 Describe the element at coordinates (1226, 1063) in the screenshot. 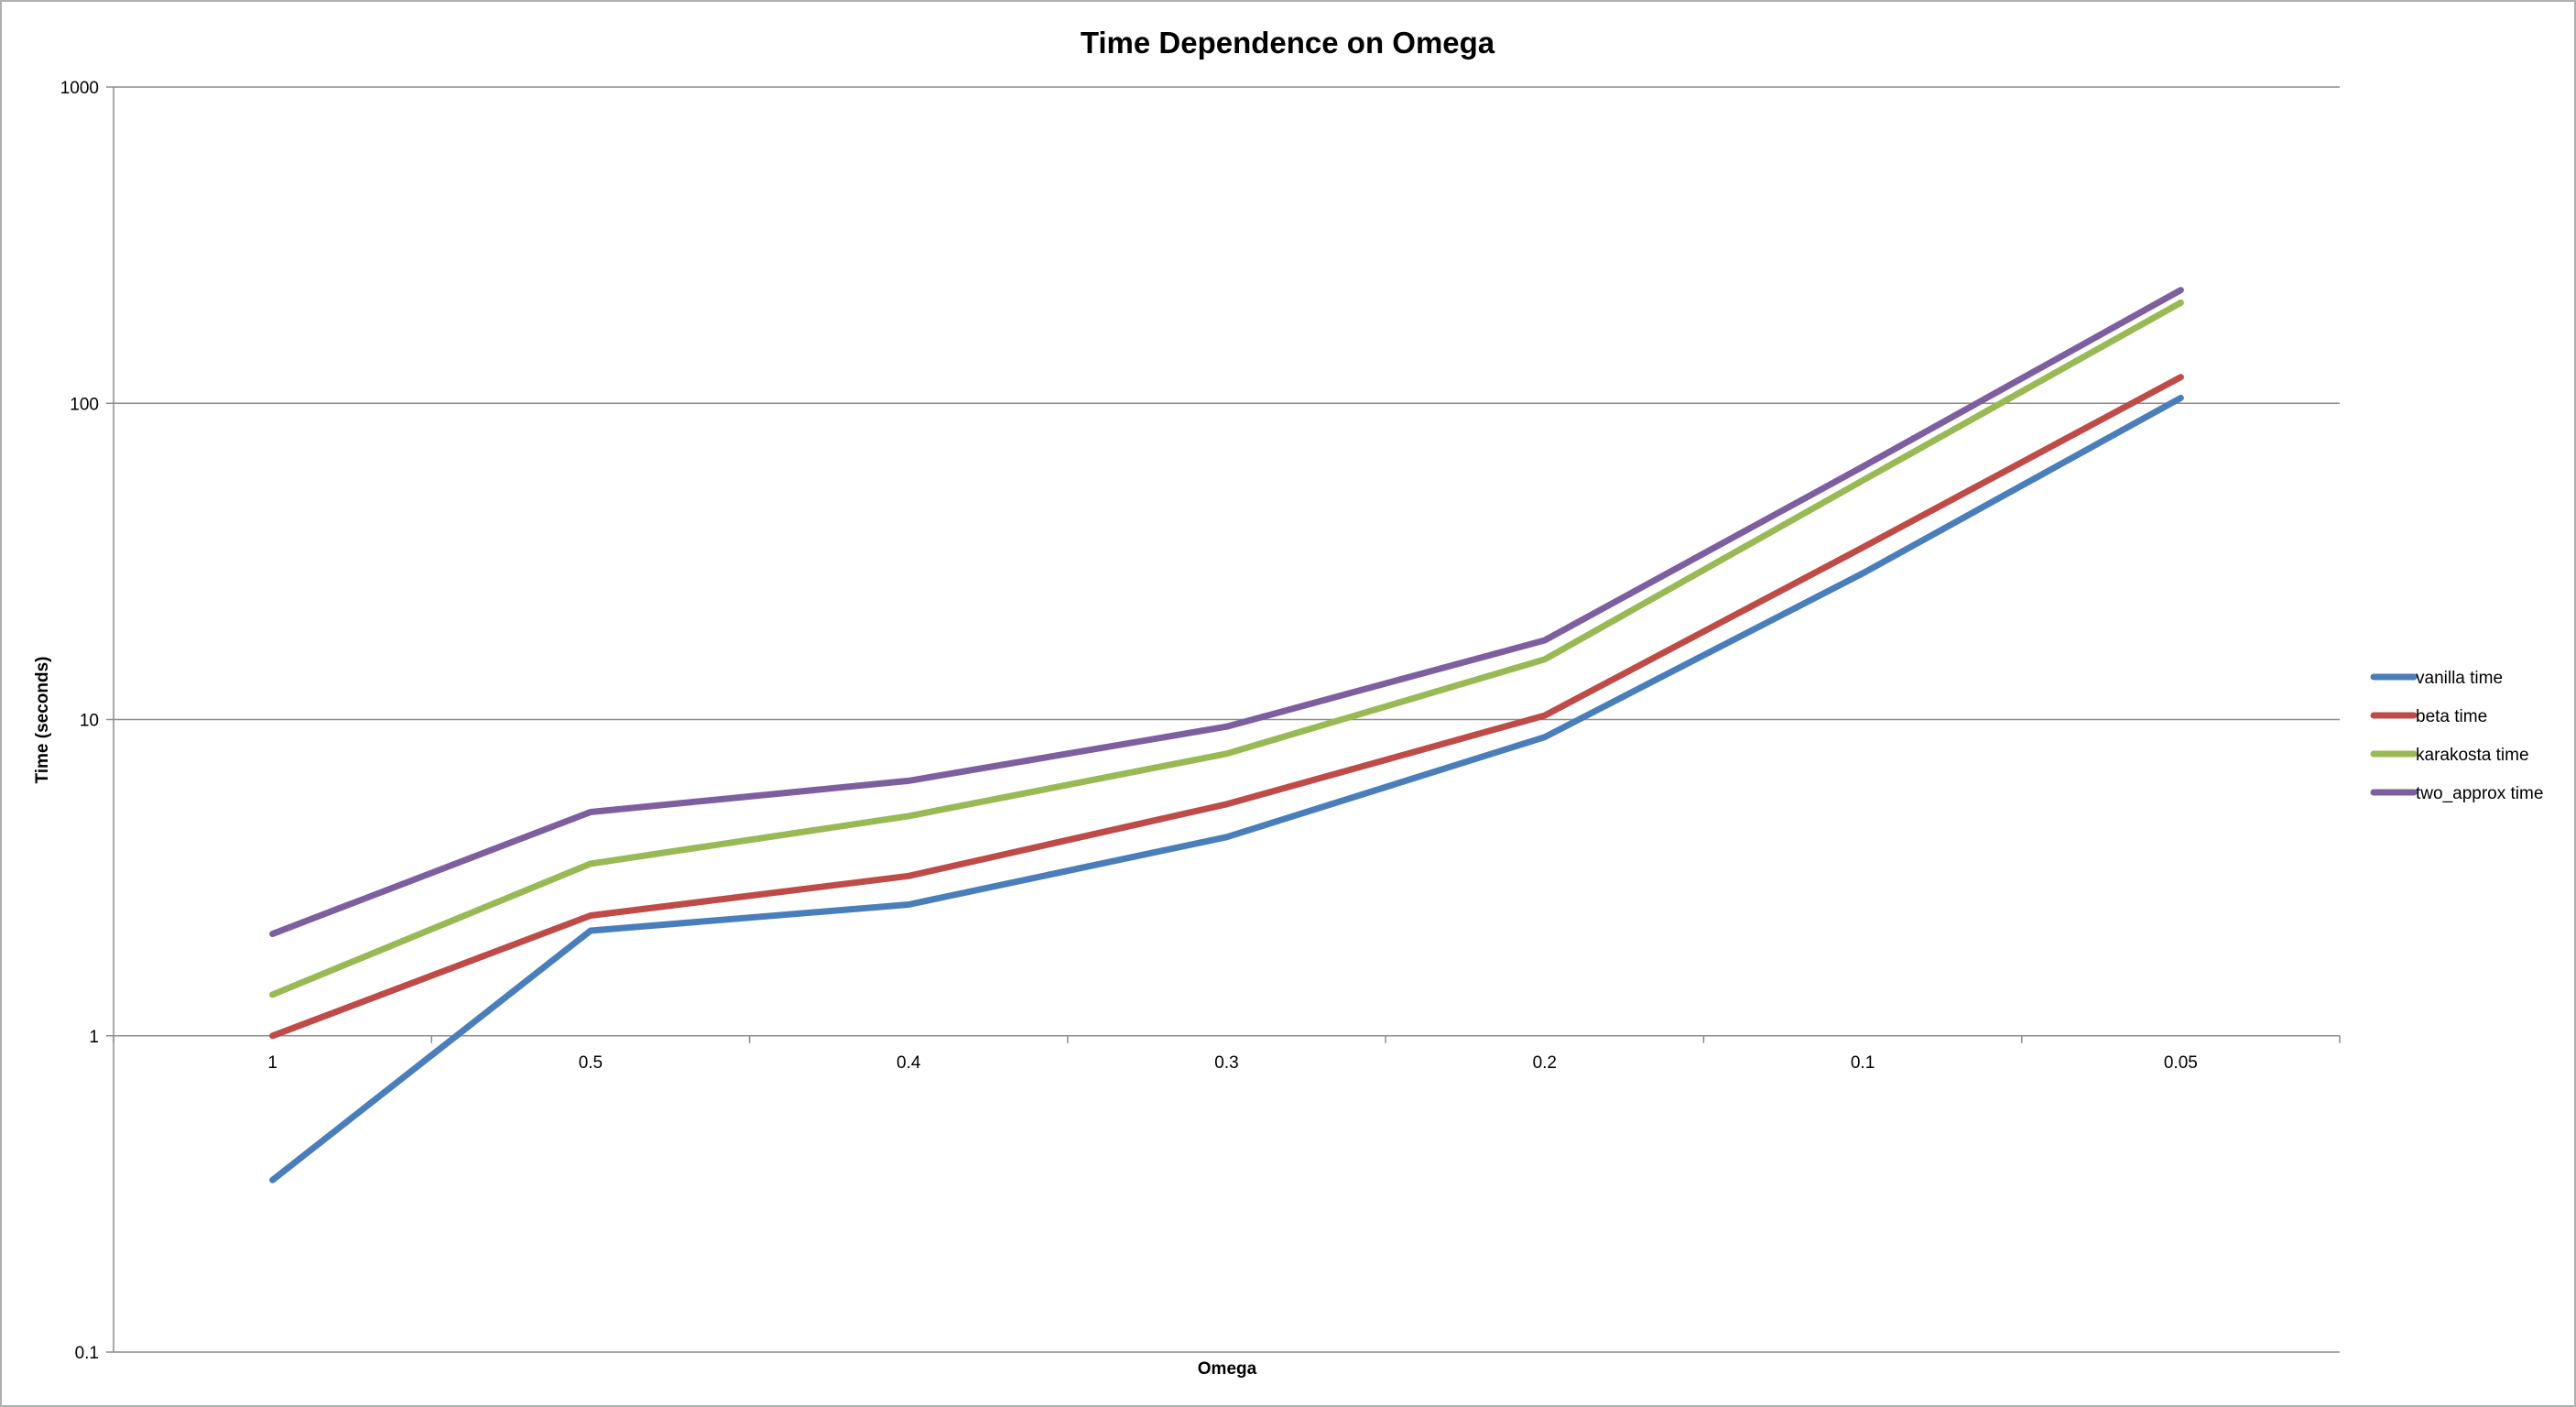

I see `x-tick-label: 0.3` at that location.